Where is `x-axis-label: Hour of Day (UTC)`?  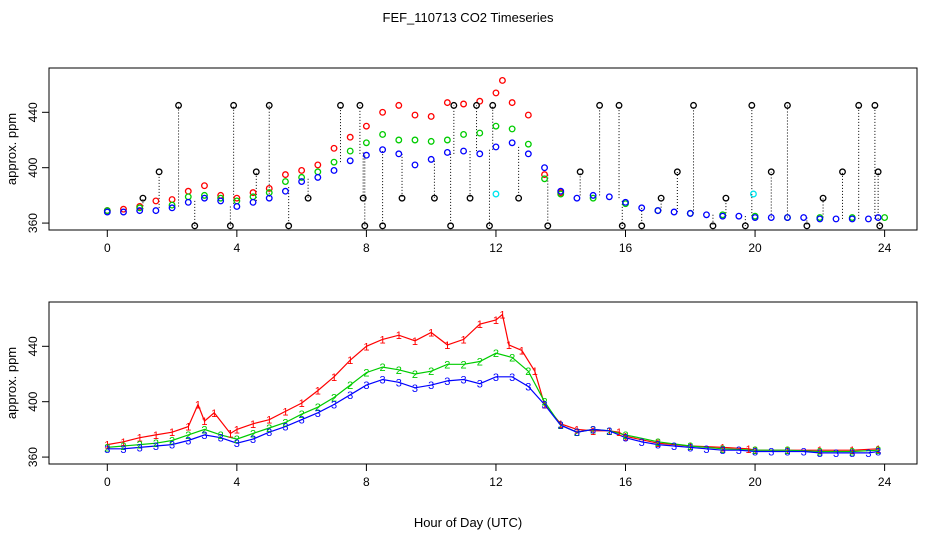 x-axis-label: Hour of Day (UTC) is located at coordinates (468, 522).